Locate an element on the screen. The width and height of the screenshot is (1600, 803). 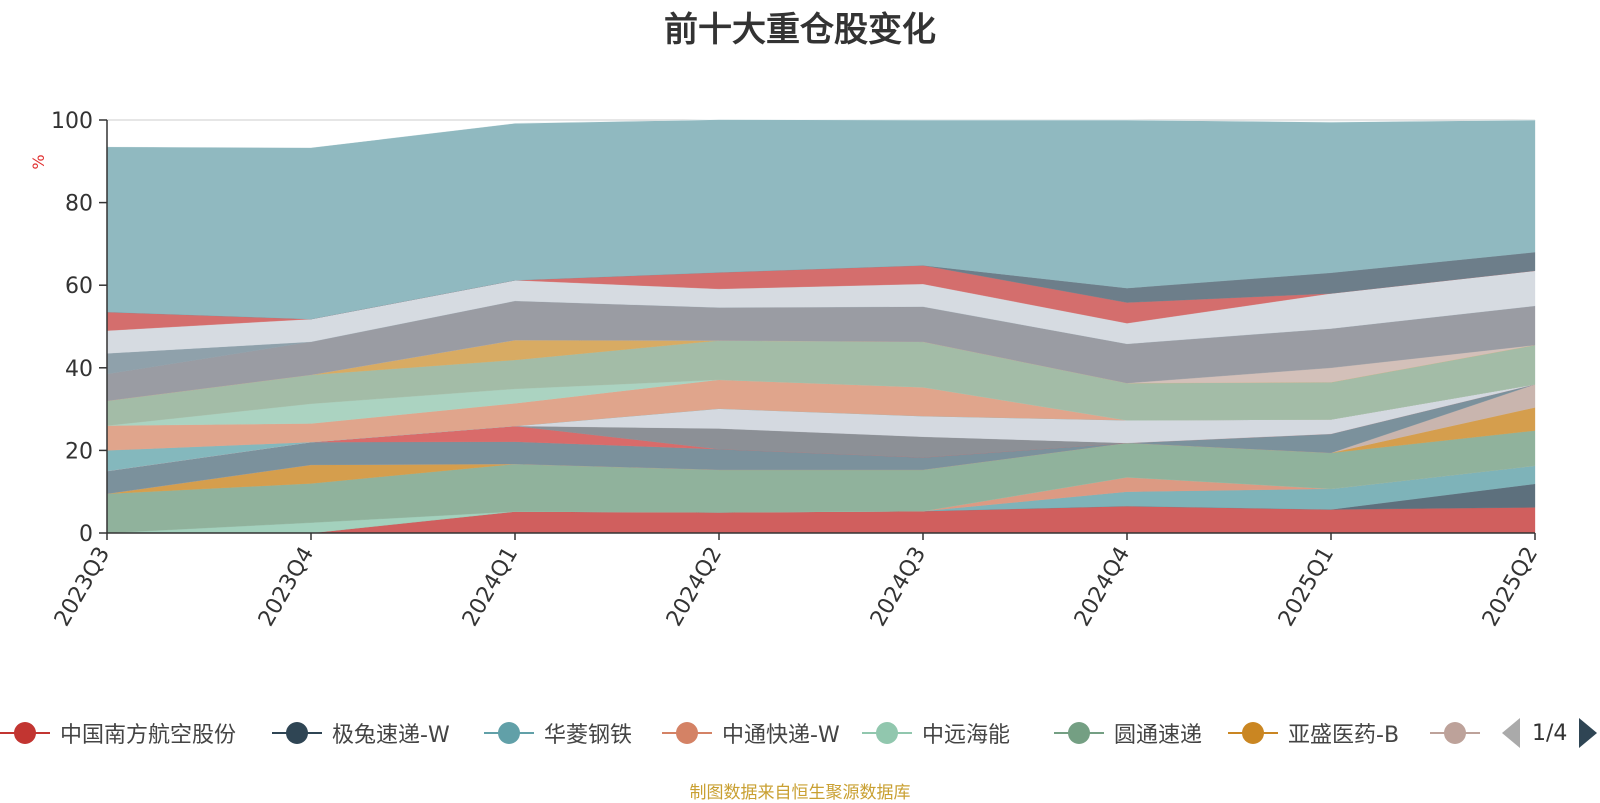
x-tick-label: 2024Q3 is located at coordinates (898, 587).